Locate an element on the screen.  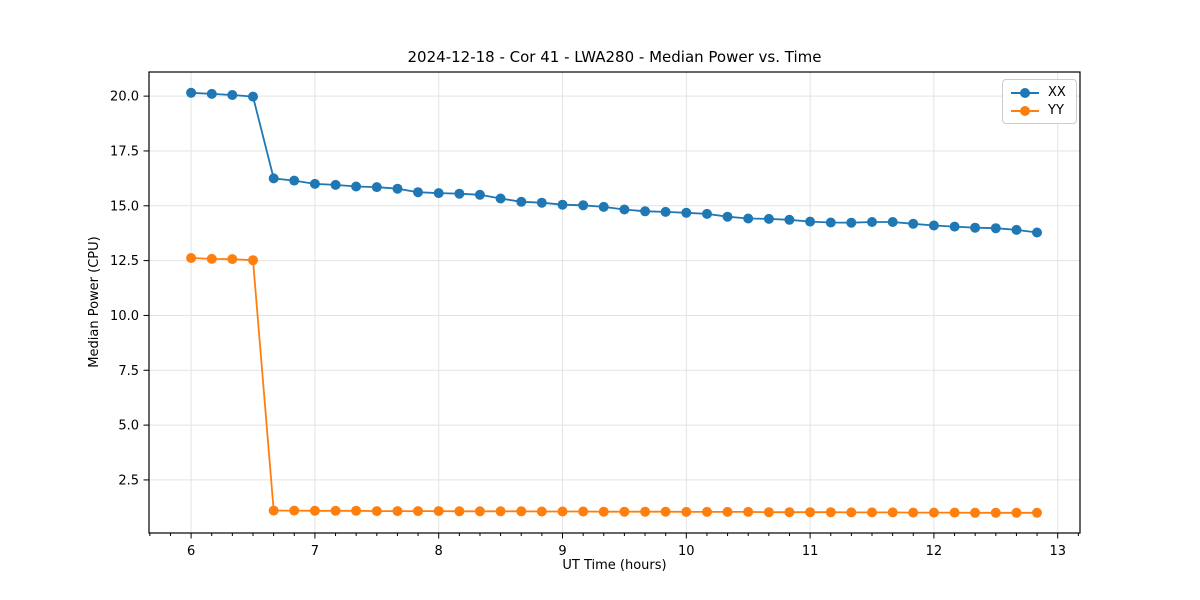
svg-text: 11 is located at coordinates (810, 551).